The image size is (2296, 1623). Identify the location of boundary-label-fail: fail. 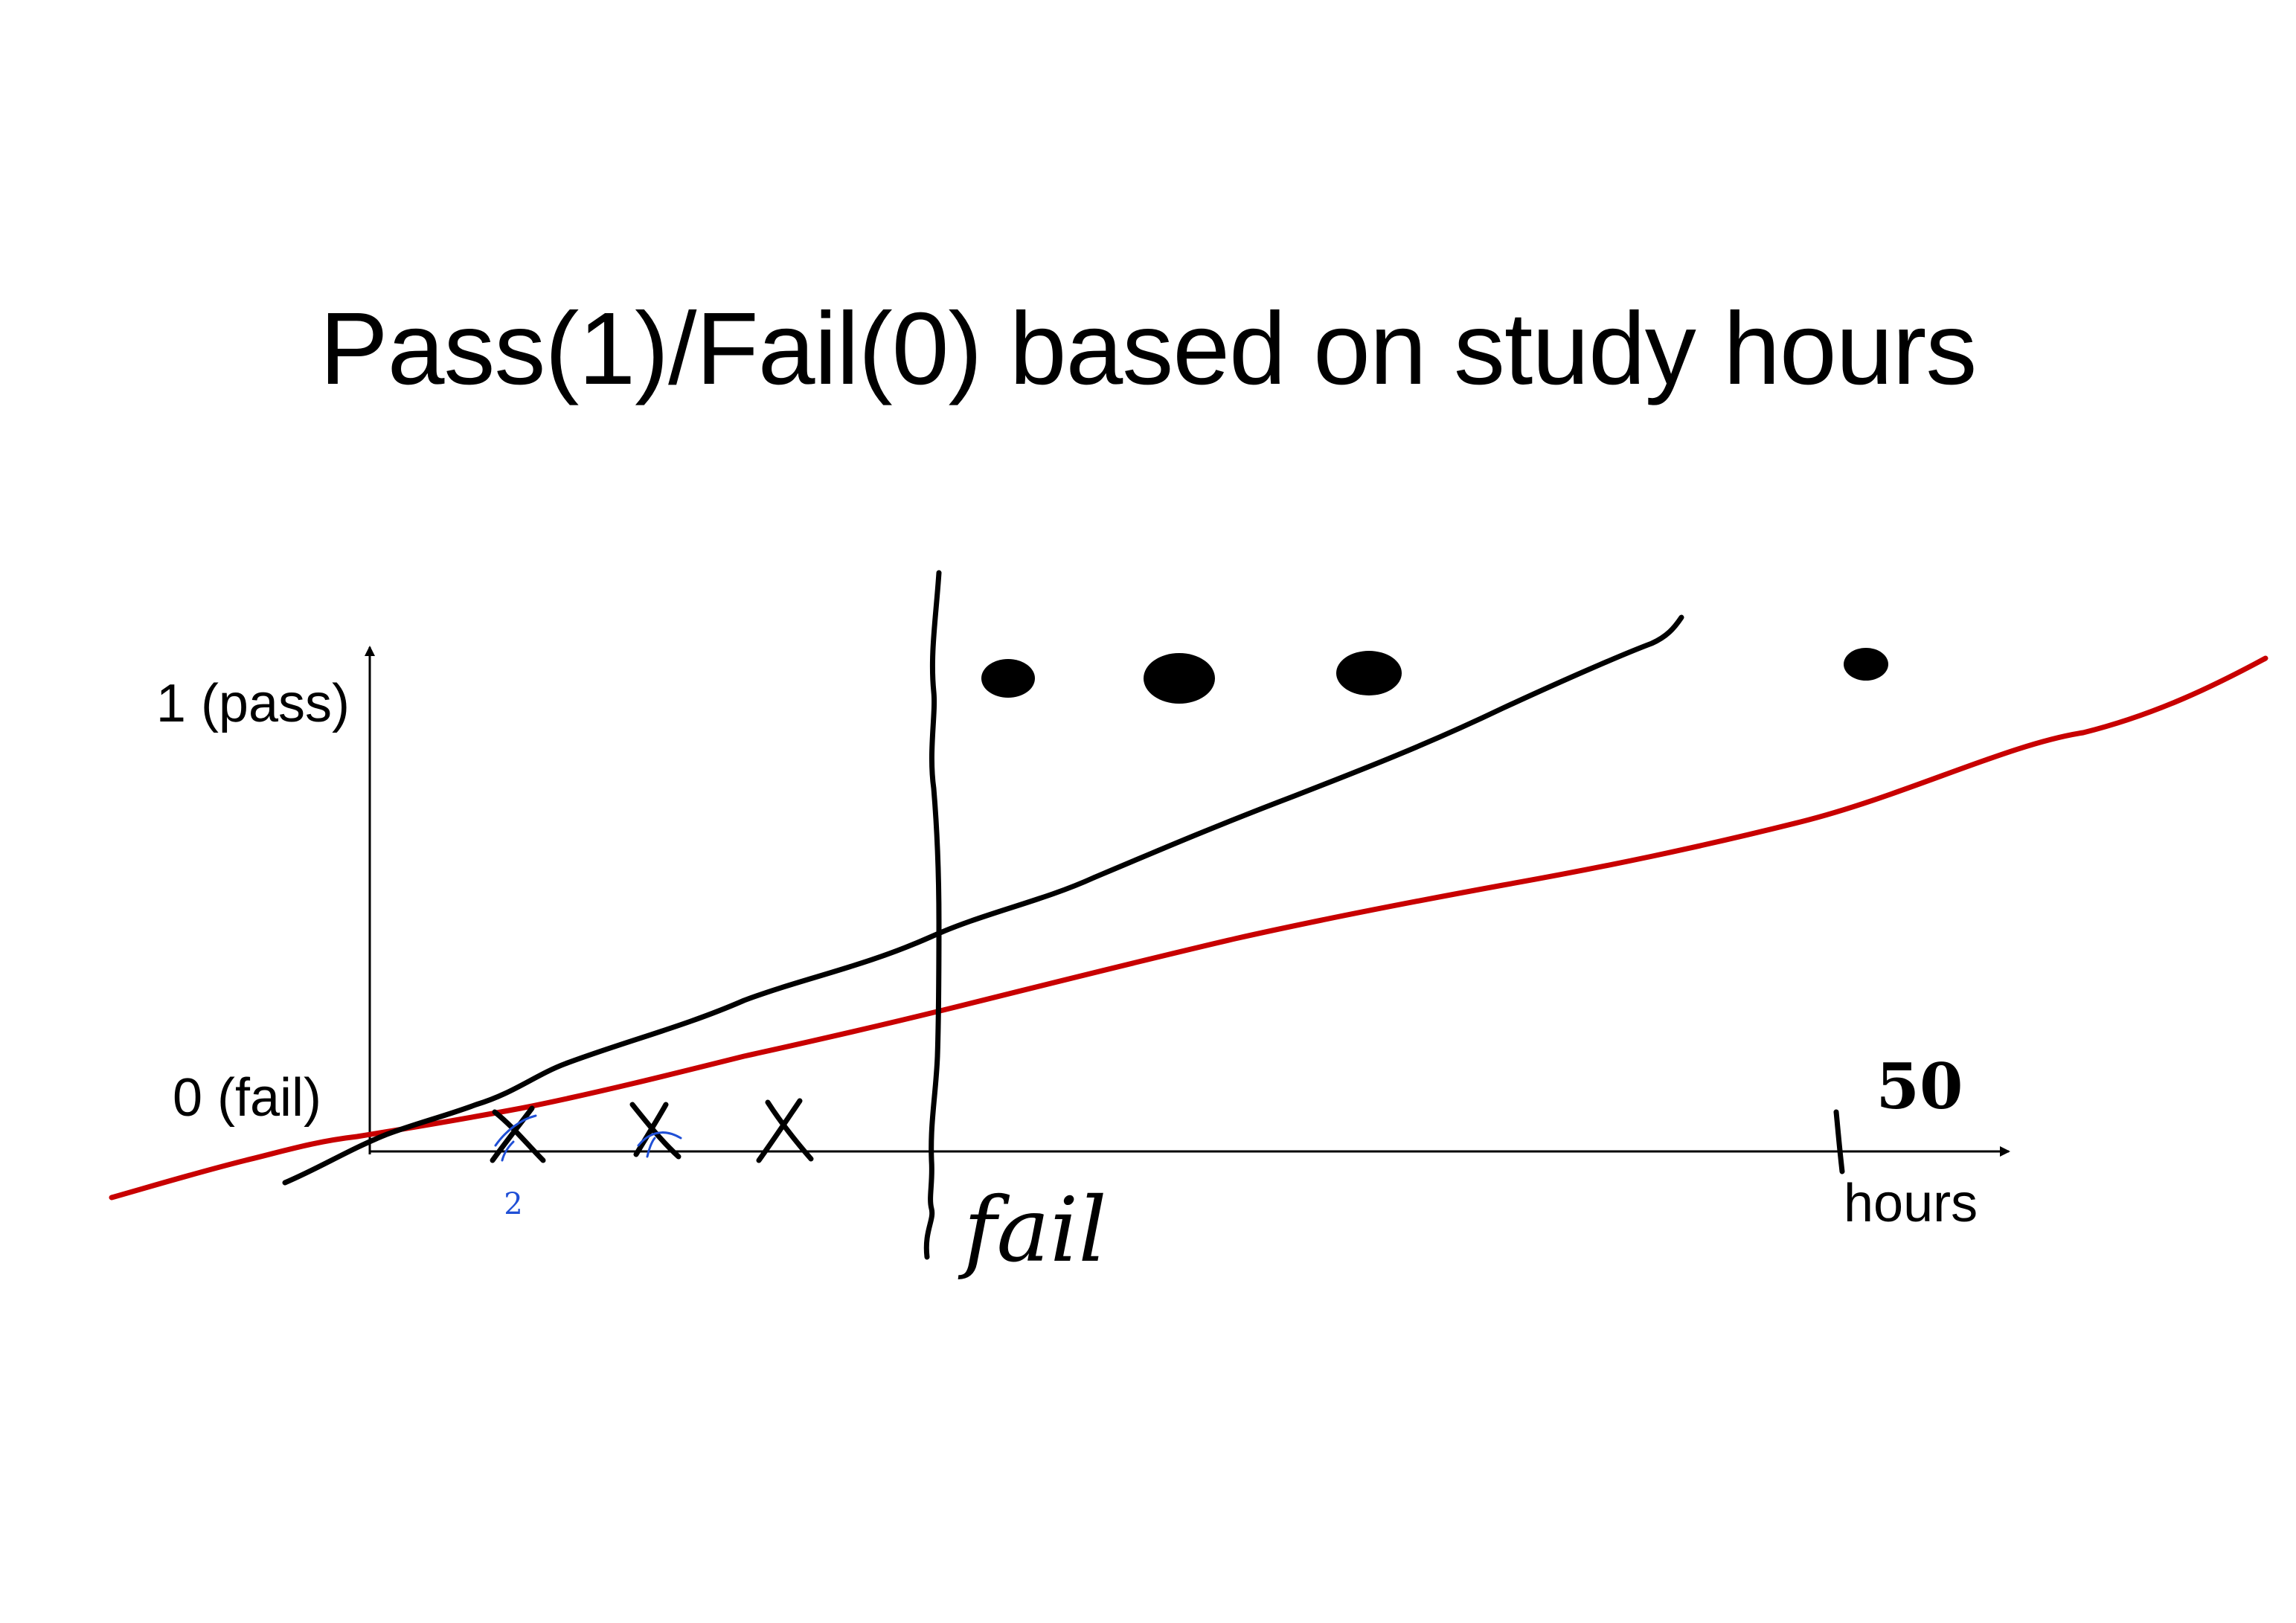
(1032, 1231).